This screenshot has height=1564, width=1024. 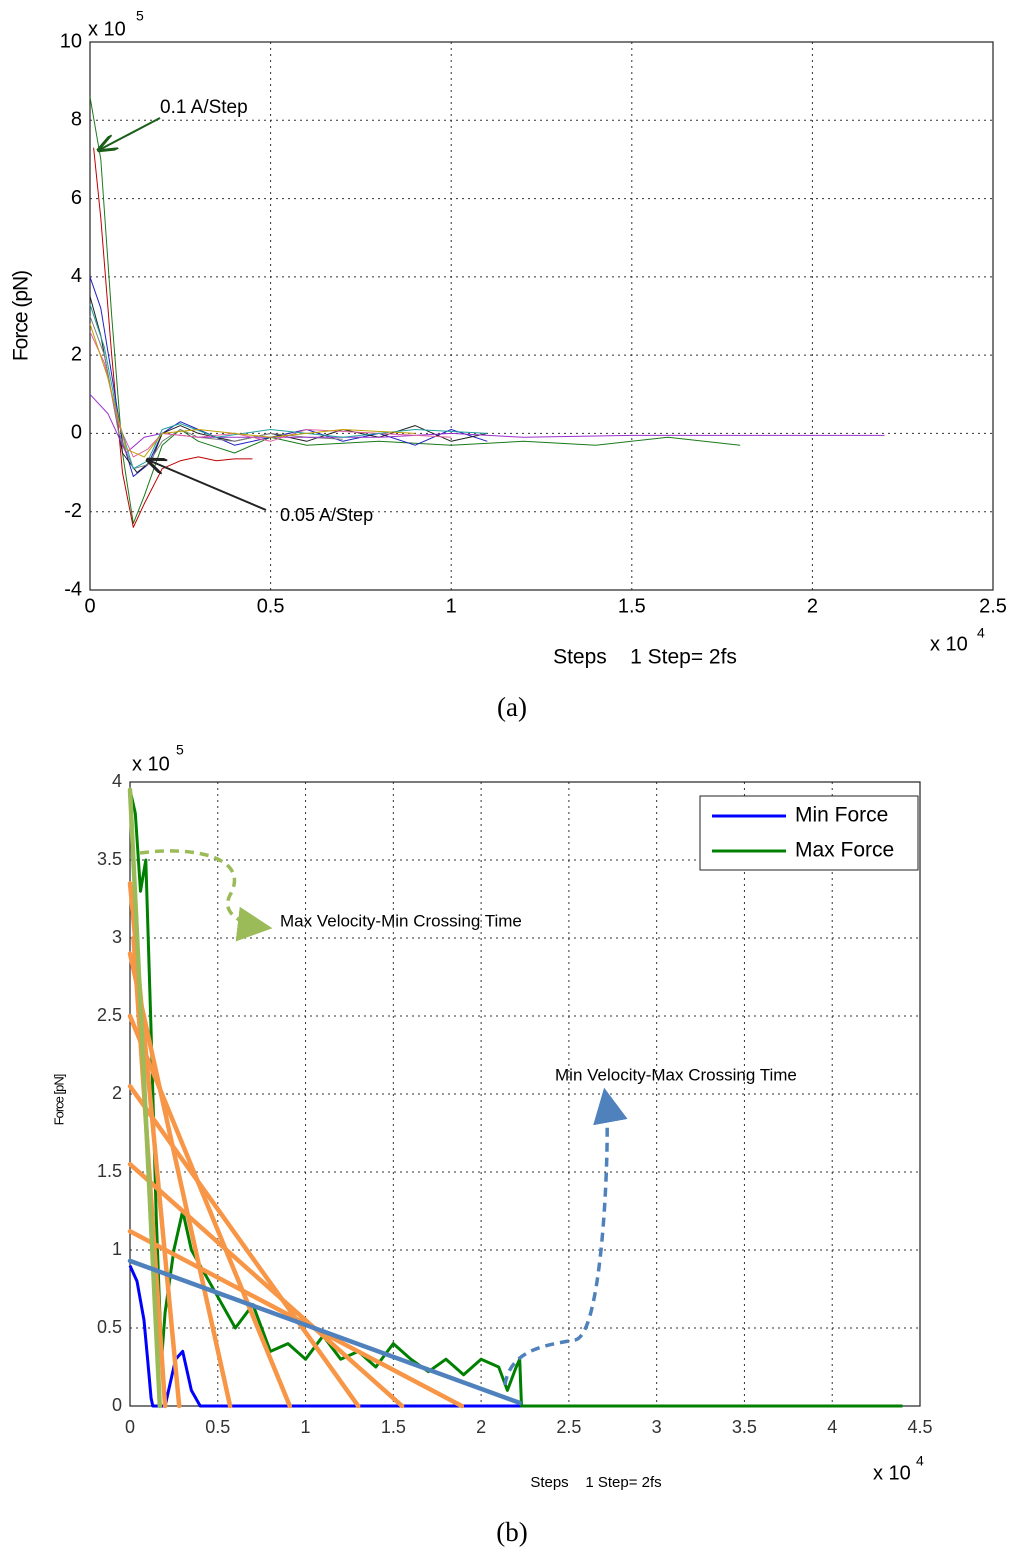 I want to click on caption: (b), so click(x=511, y=1532).